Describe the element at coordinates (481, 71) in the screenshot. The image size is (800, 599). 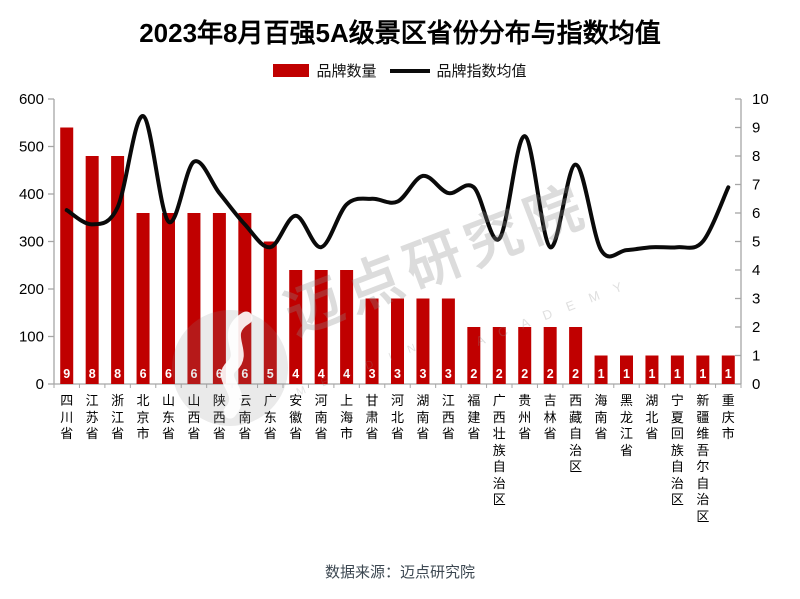
I see `legend-line-label: 品牌指数均值` at that location.